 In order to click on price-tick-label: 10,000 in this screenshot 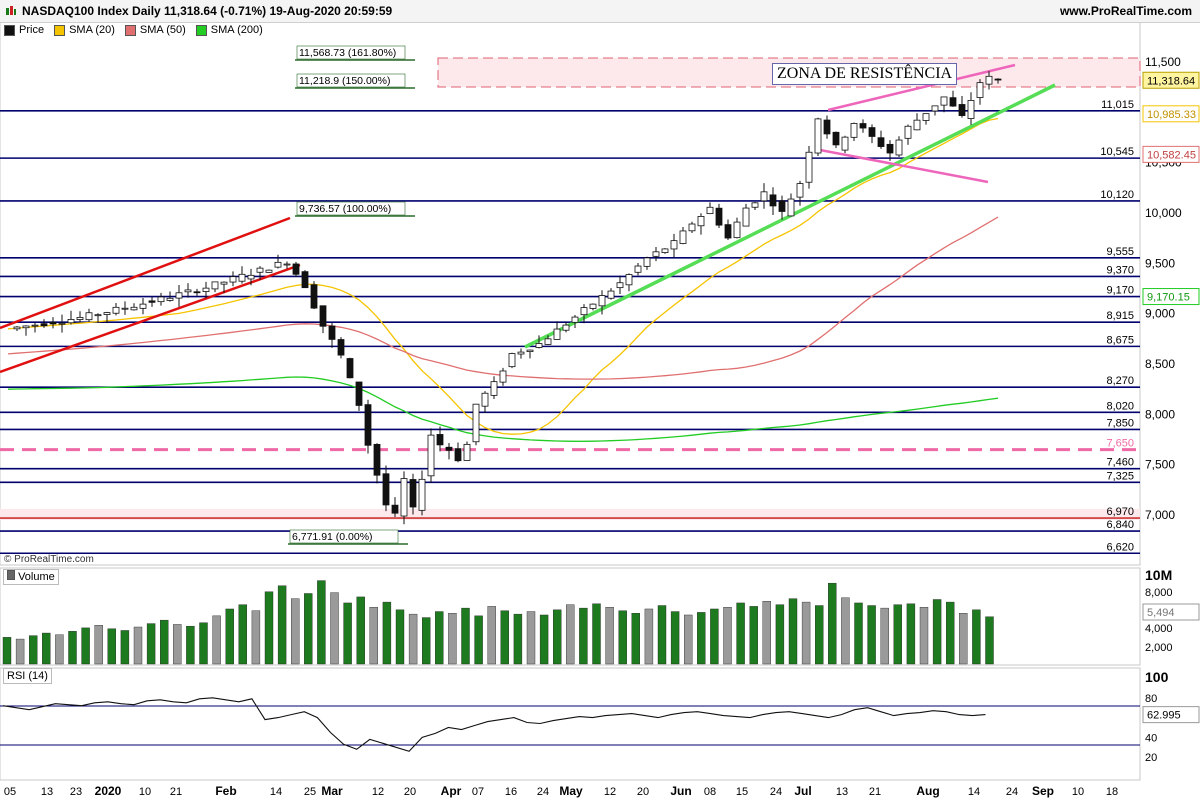, I will do `click(1163, 213)`.